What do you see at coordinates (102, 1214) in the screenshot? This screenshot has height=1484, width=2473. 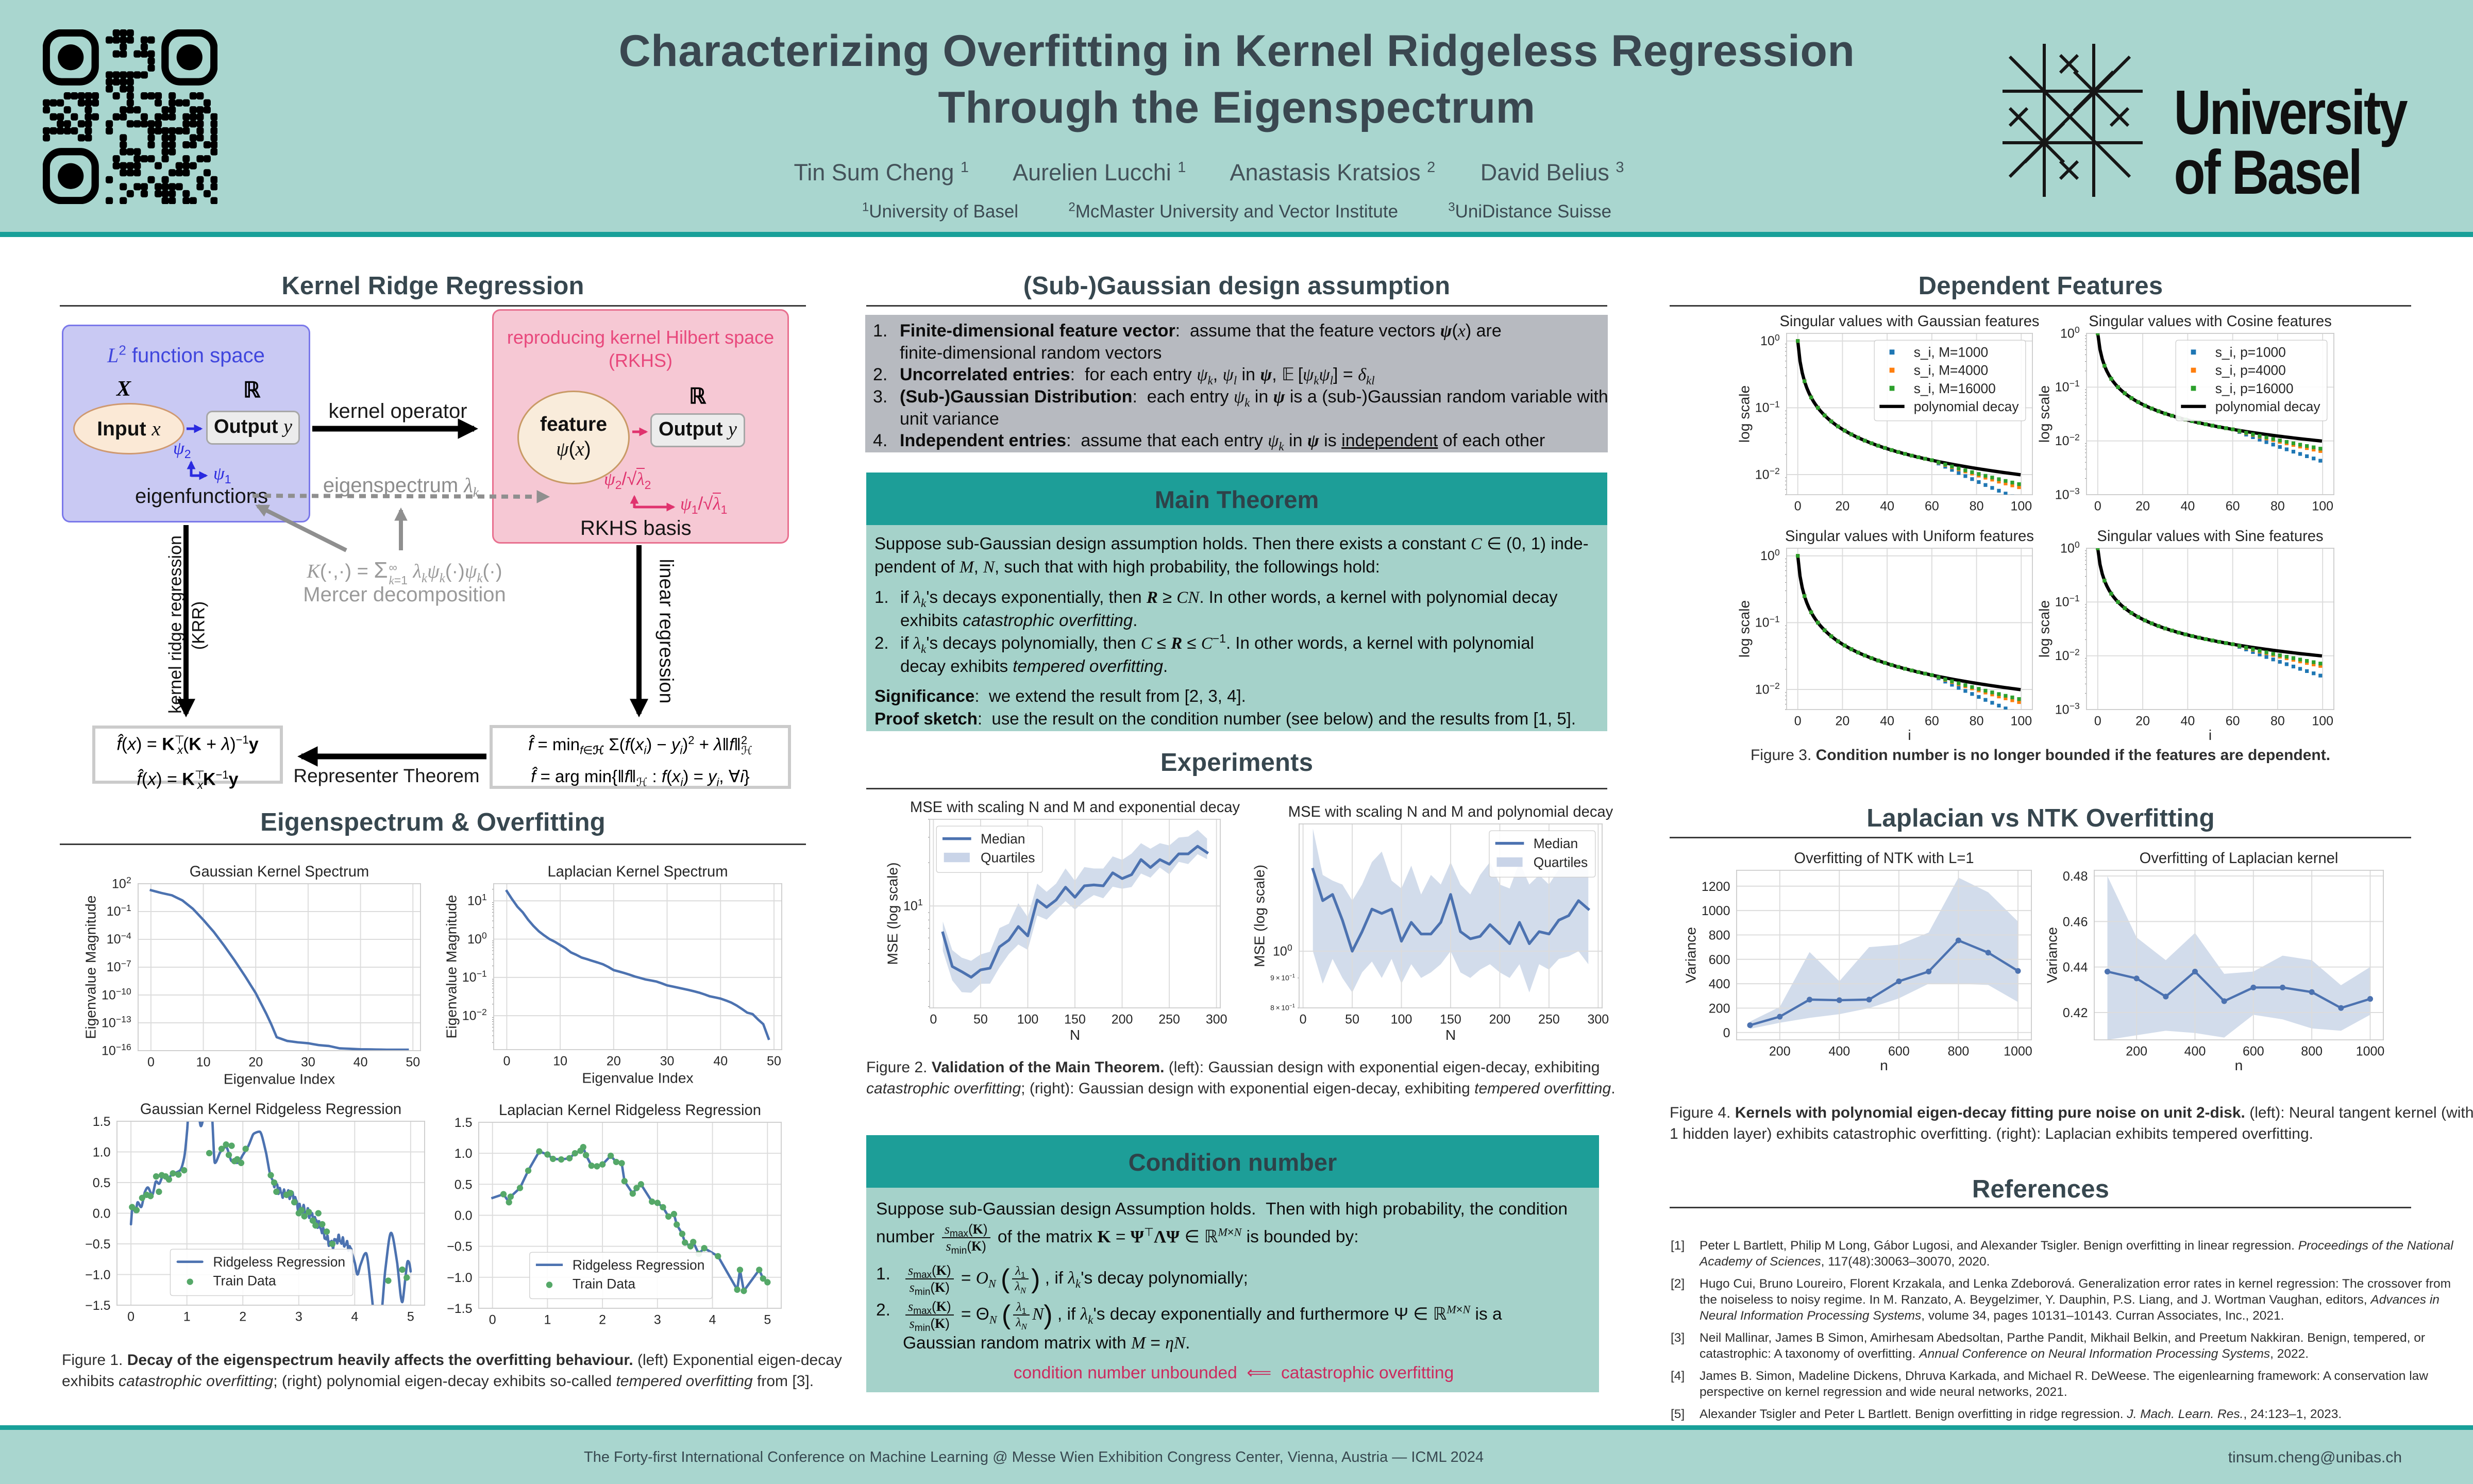 I see `svg-text: 0.0` at bounding box center [102, 1214].